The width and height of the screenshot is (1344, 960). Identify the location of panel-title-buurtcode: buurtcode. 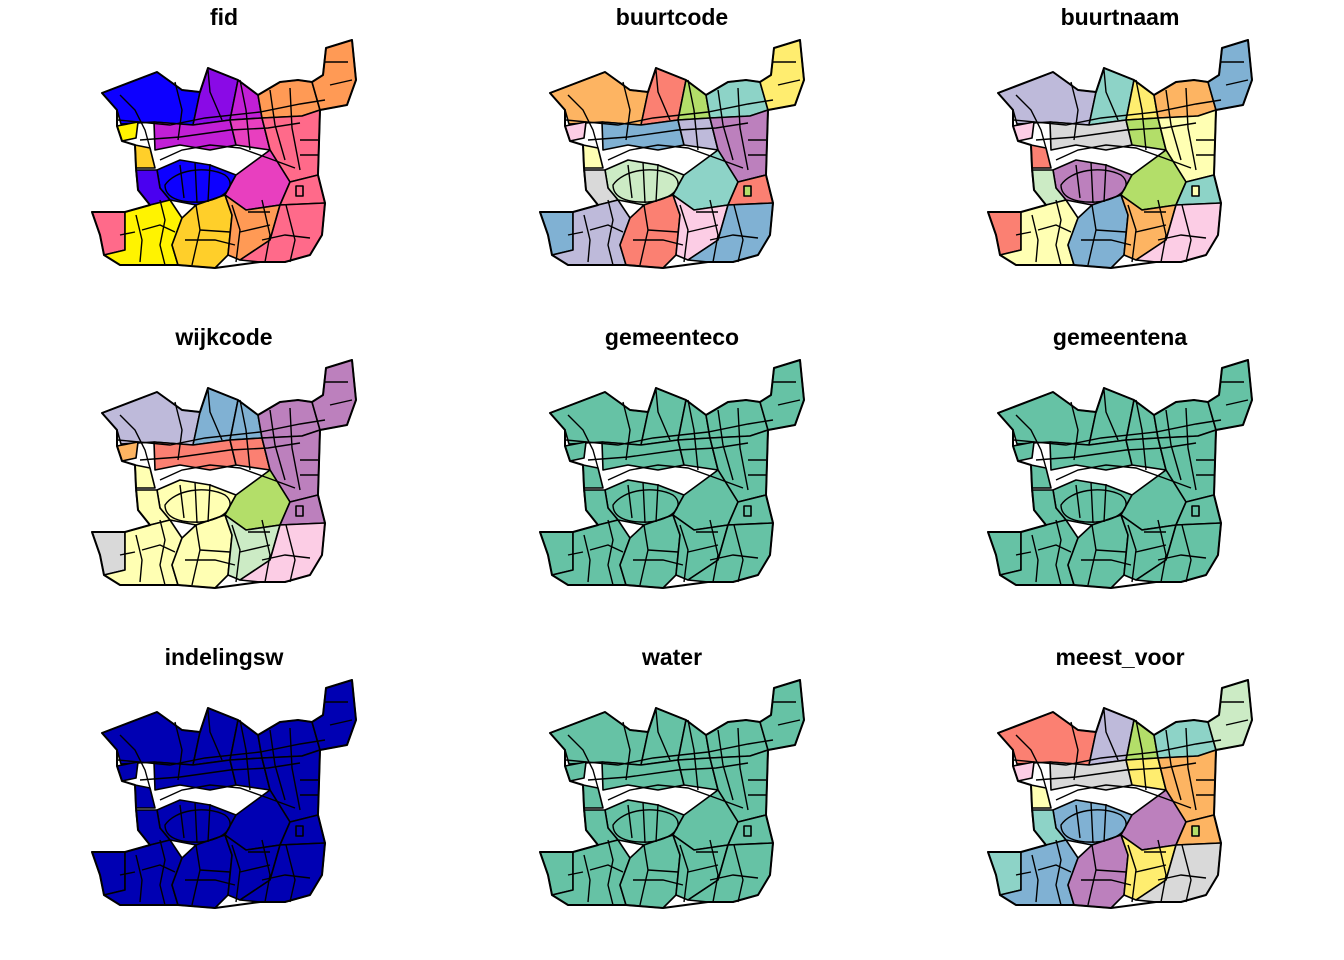
(672, 17).